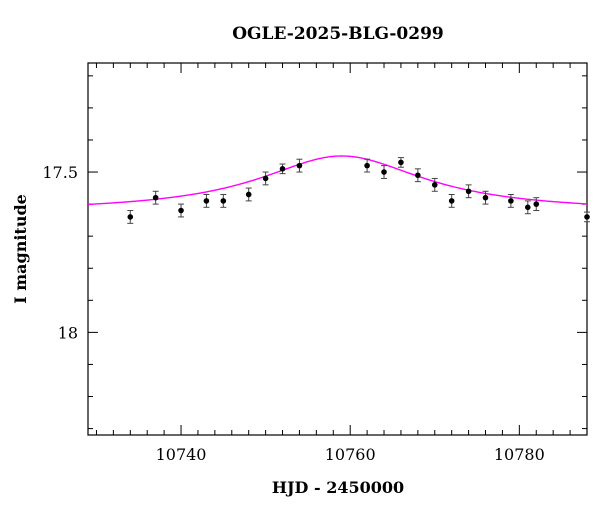  I want to click on x-axis-label: HJD - 2450000, so click(338, 487).